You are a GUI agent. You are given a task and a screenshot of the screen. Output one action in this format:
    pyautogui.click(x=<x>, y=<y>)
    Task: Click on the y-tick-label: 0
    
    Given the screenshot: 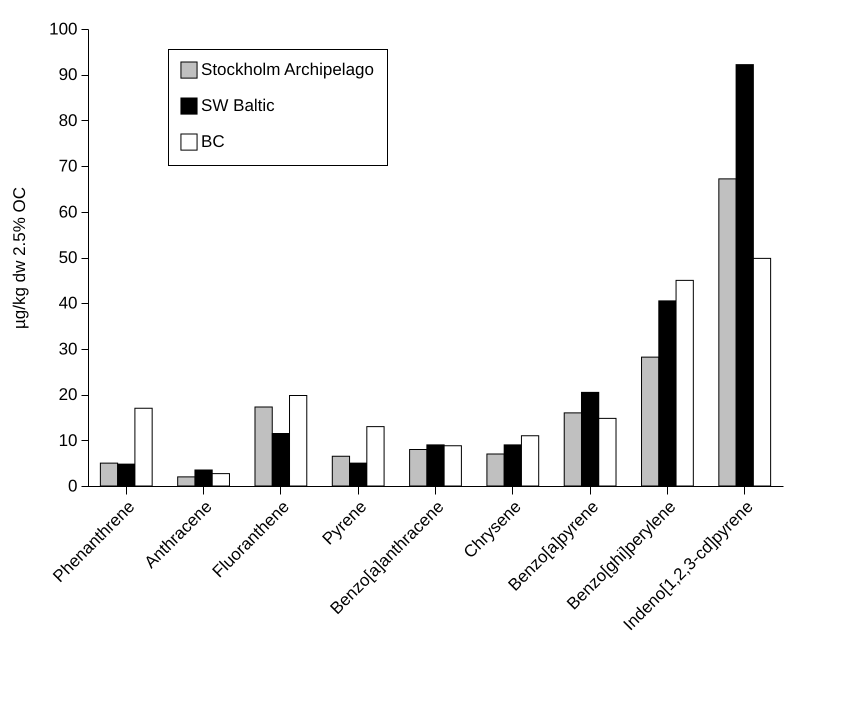 What is the action you would take?
    pyautogui.click(x=73, y=486)
    